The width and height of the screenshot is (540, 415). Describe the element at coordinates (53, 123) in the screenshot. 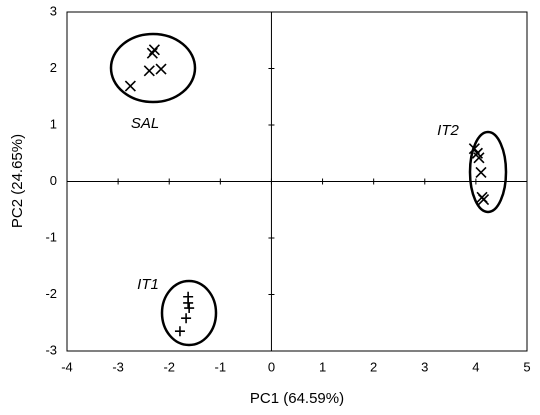

I see `y-tick-label: 1` at that location.